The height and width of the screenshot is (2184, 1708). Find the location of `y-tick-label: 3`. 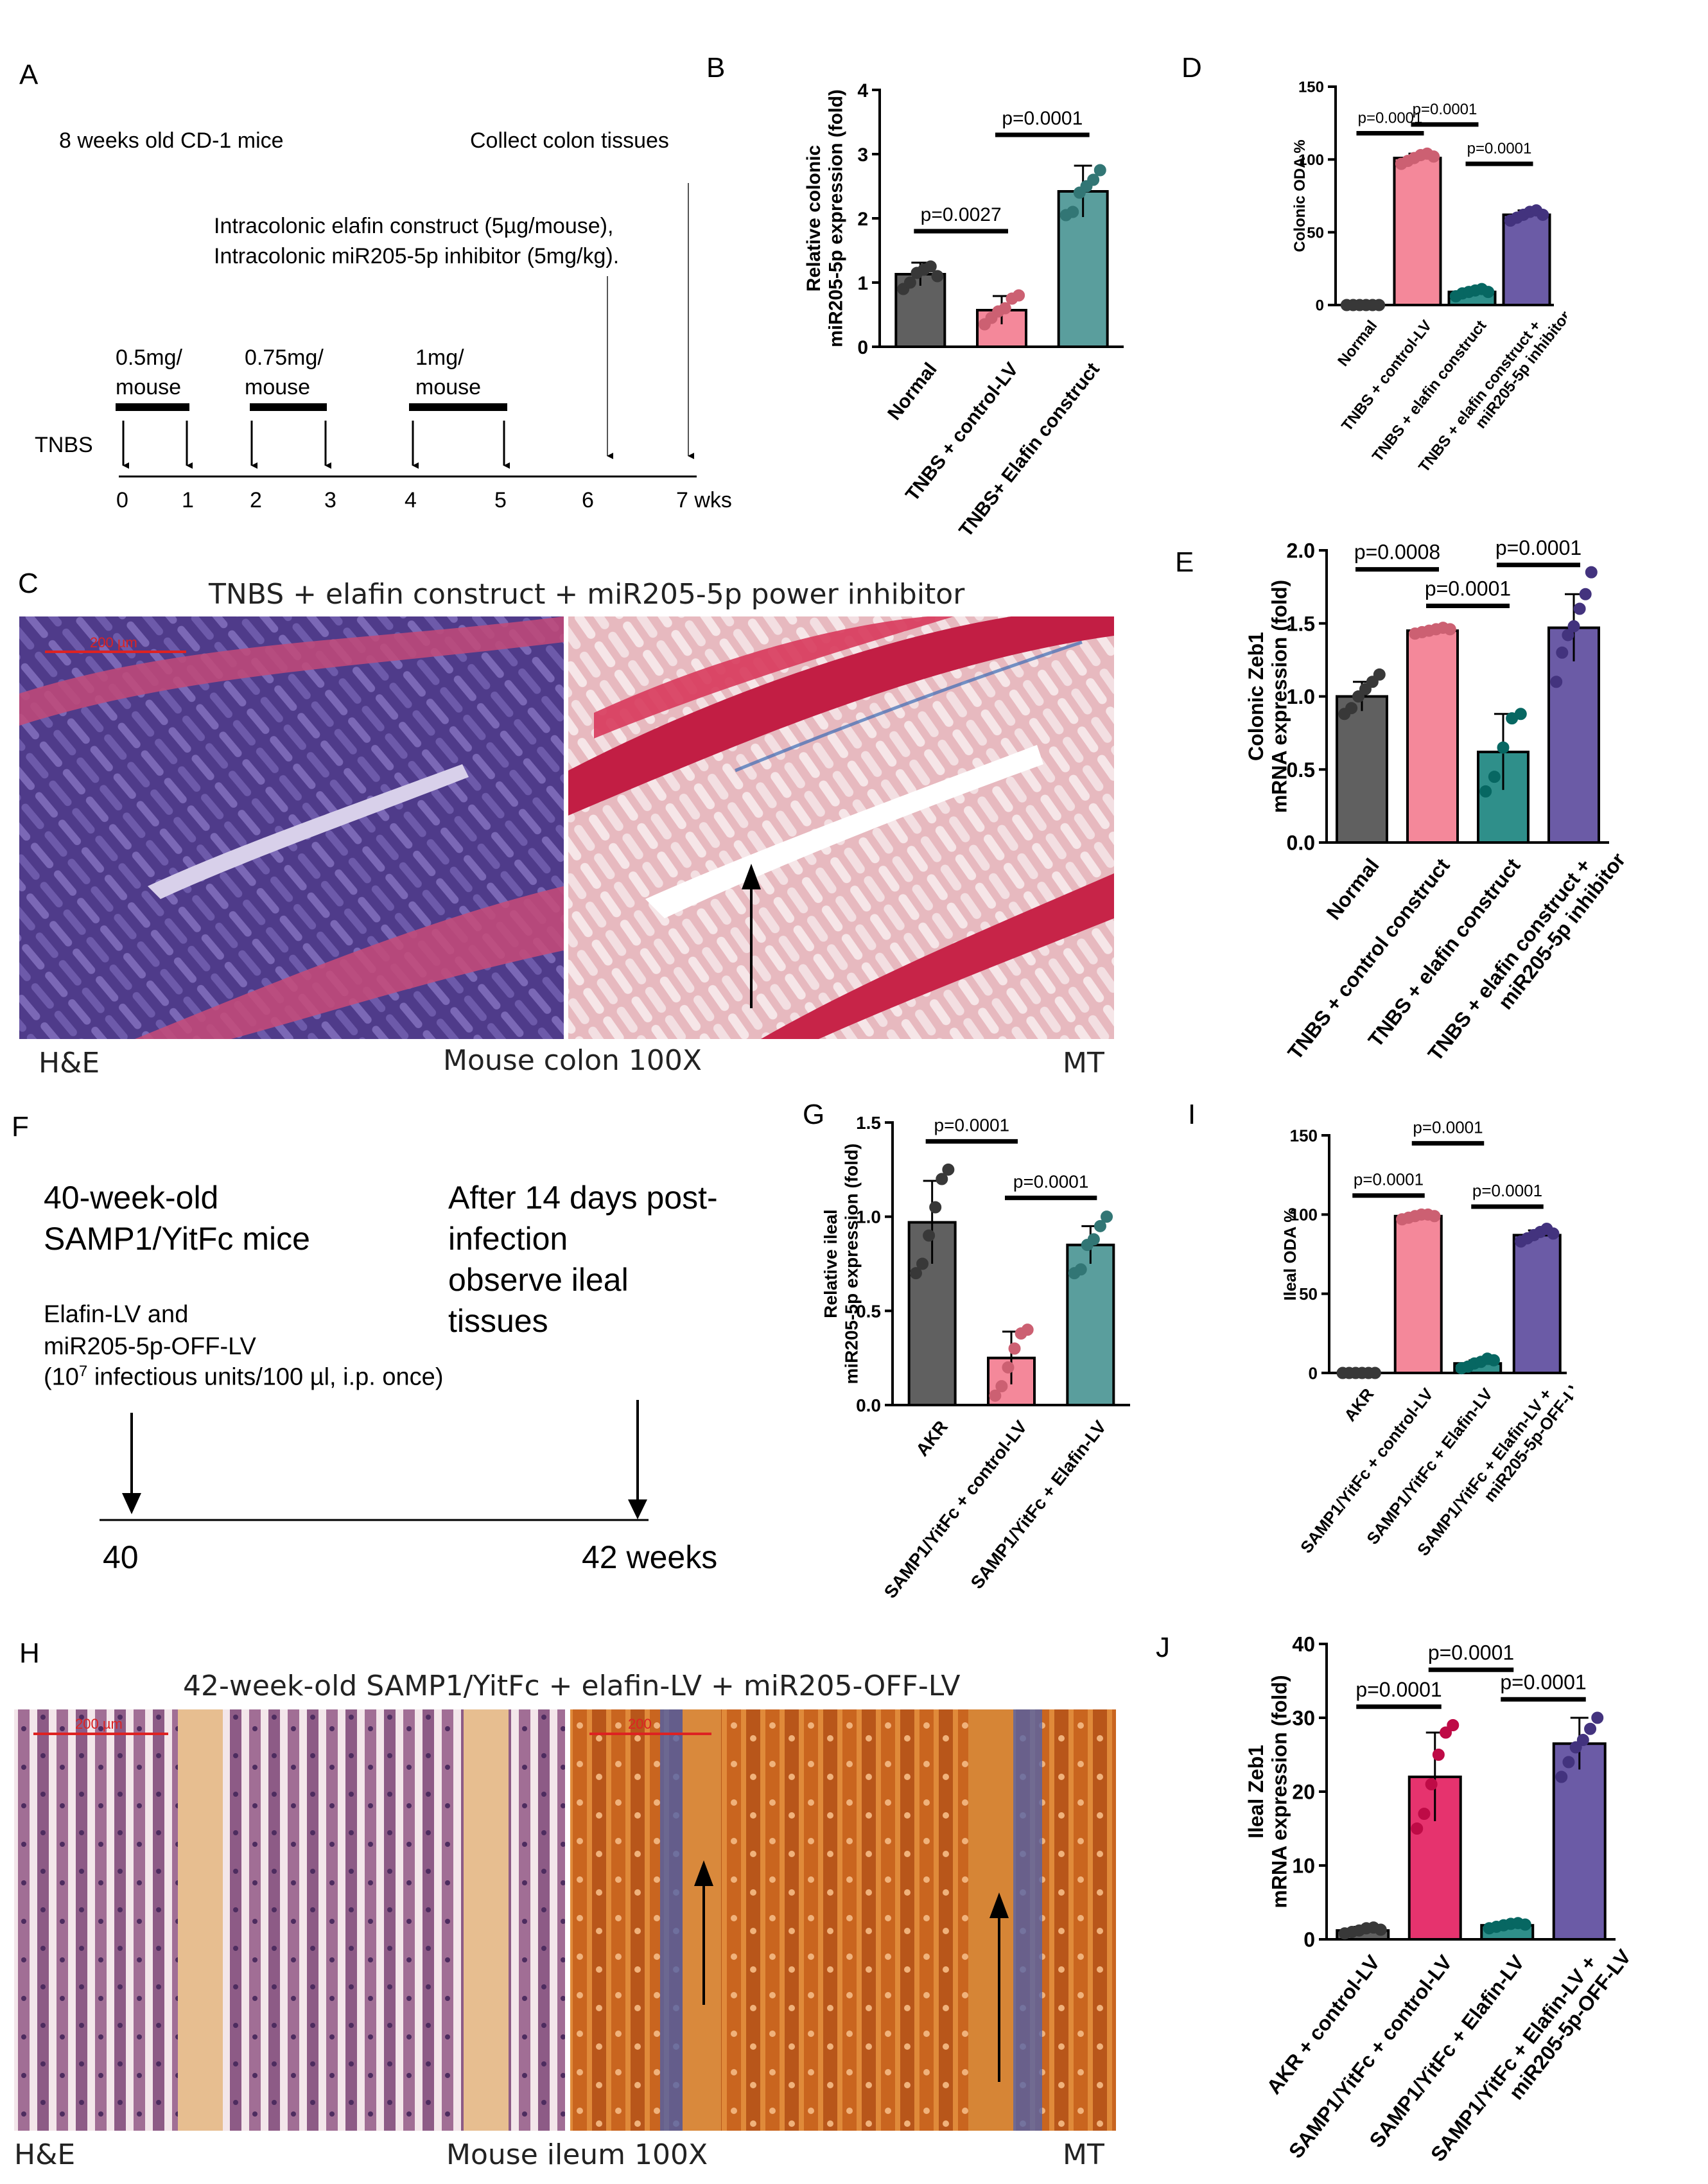

y-tick-label: 3 is located at coordinates (862, 155).